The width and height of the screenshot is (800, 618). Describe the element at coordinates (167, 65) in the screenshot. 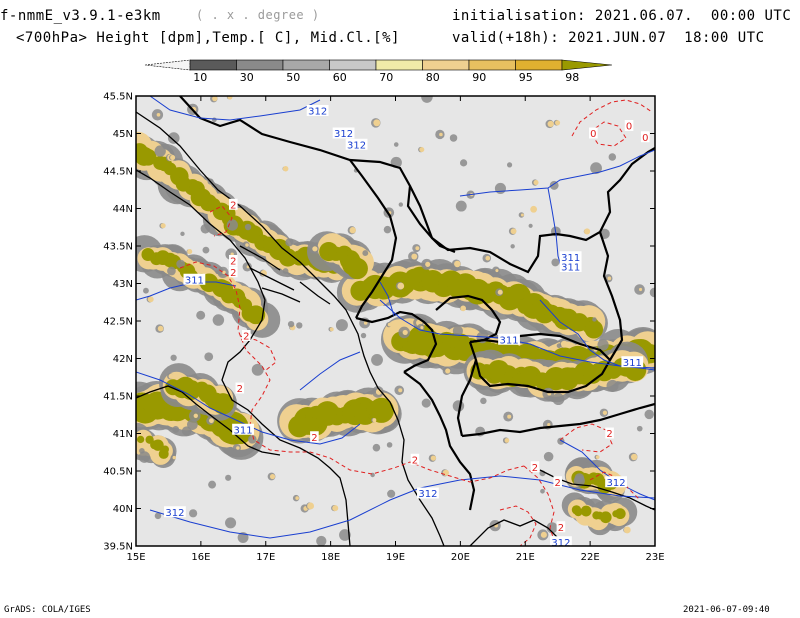

I see `colorbar-low-arrow` at that location.